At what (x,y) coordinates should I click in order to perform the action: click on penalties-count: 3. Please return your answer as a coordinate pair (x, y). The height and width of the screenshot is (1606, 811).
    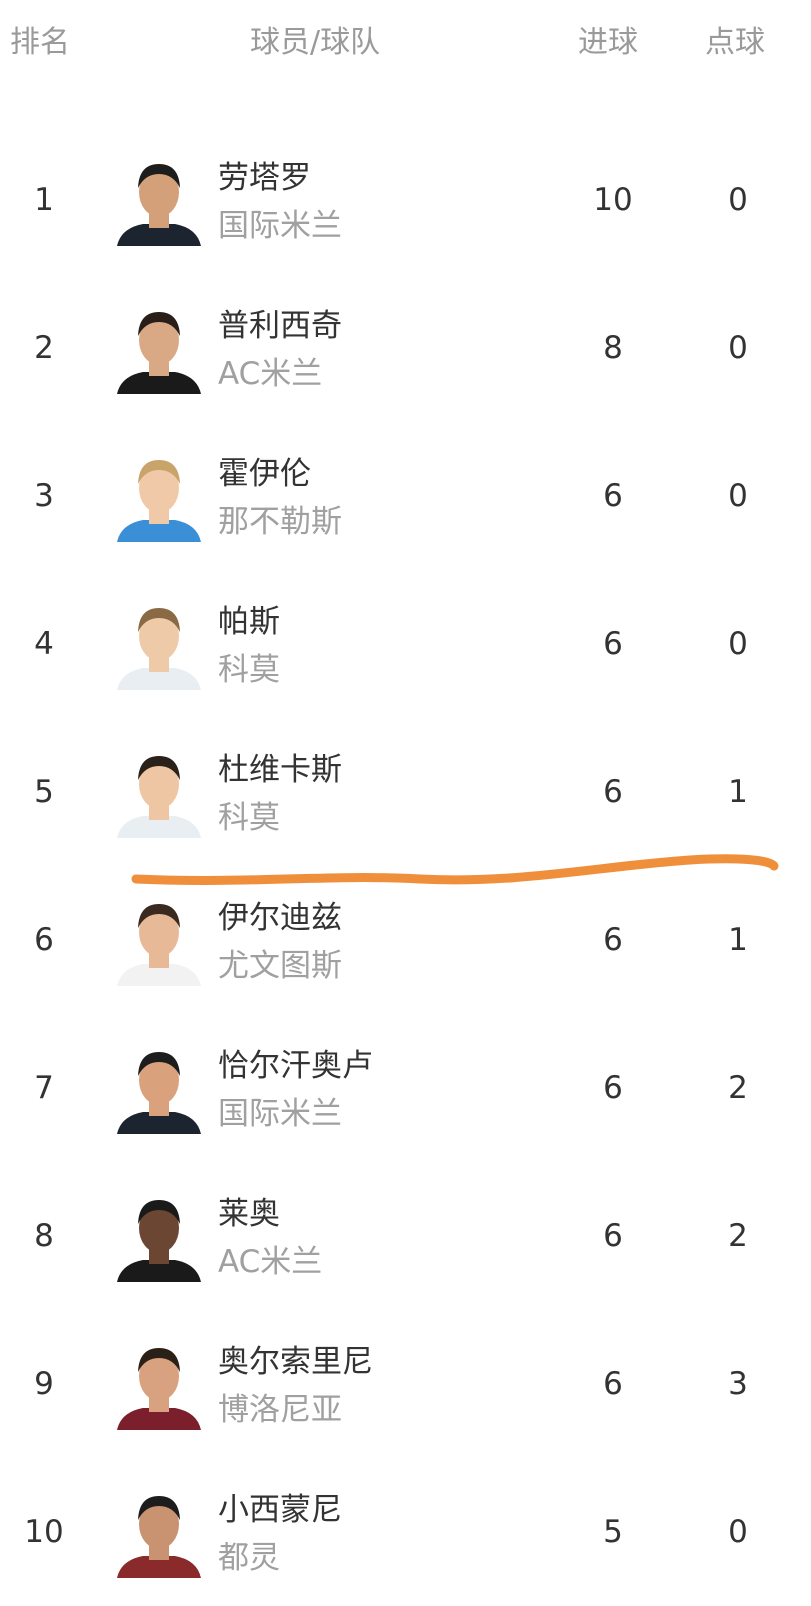
    Looking at the image, I should click on (738, 1384).